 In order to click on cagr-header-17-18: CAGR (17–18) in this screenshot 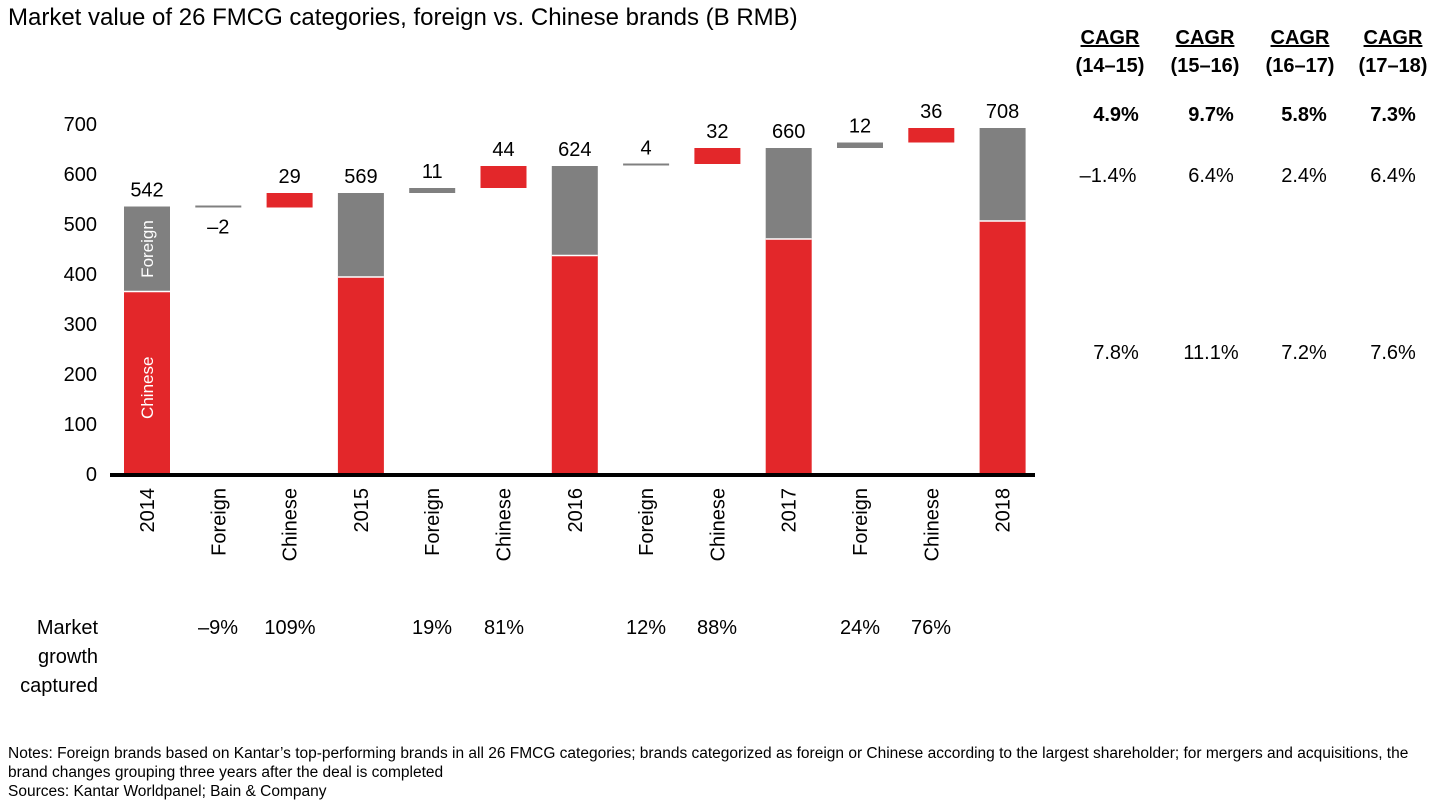, I will do `click(1393, 52)`.